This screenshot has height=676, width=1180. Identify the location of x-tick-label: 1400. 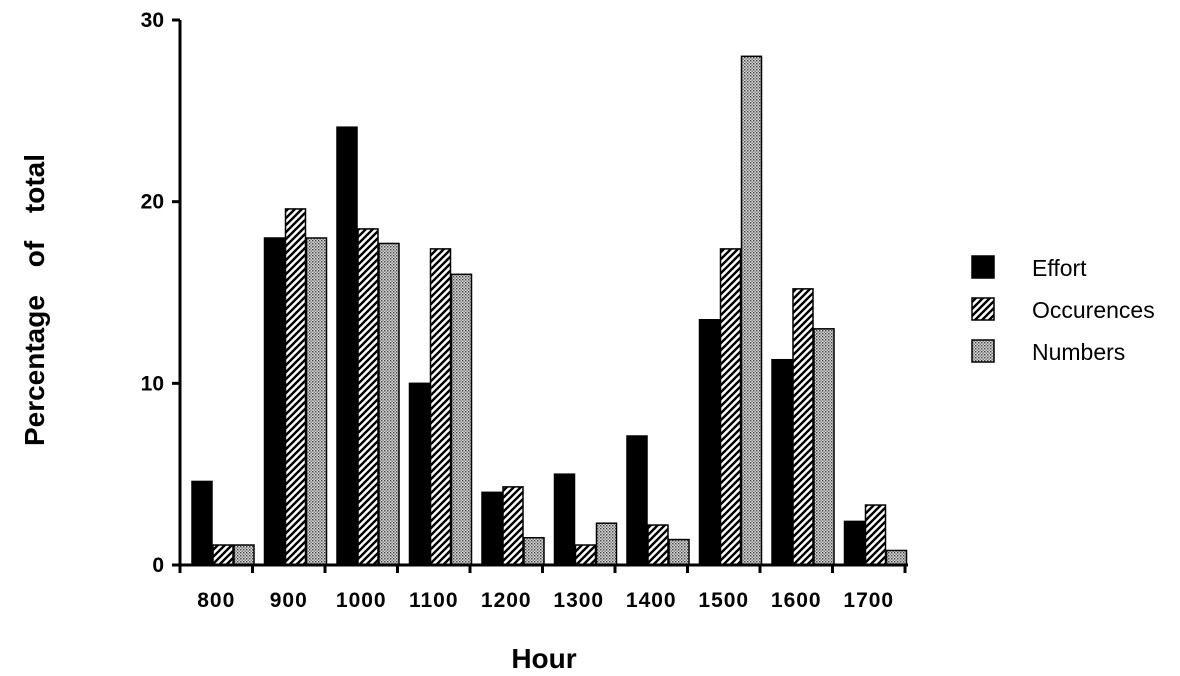
(651, 600).